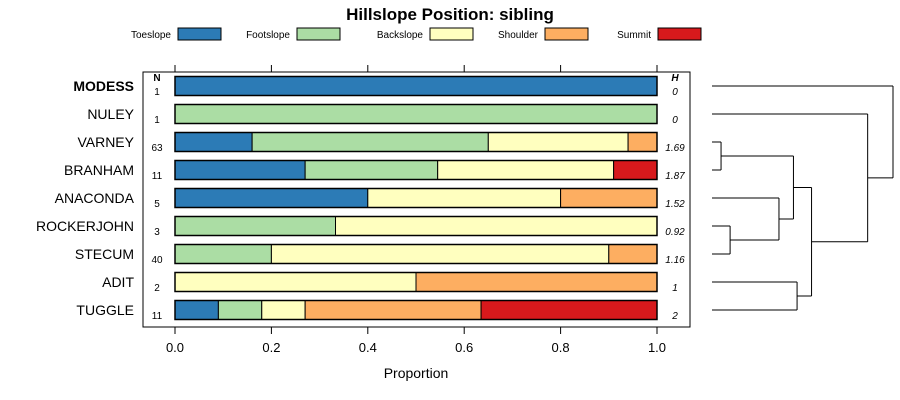 The image size is (900, 400). I want to click on row-label-modess: MODESS, so click(103, 86).